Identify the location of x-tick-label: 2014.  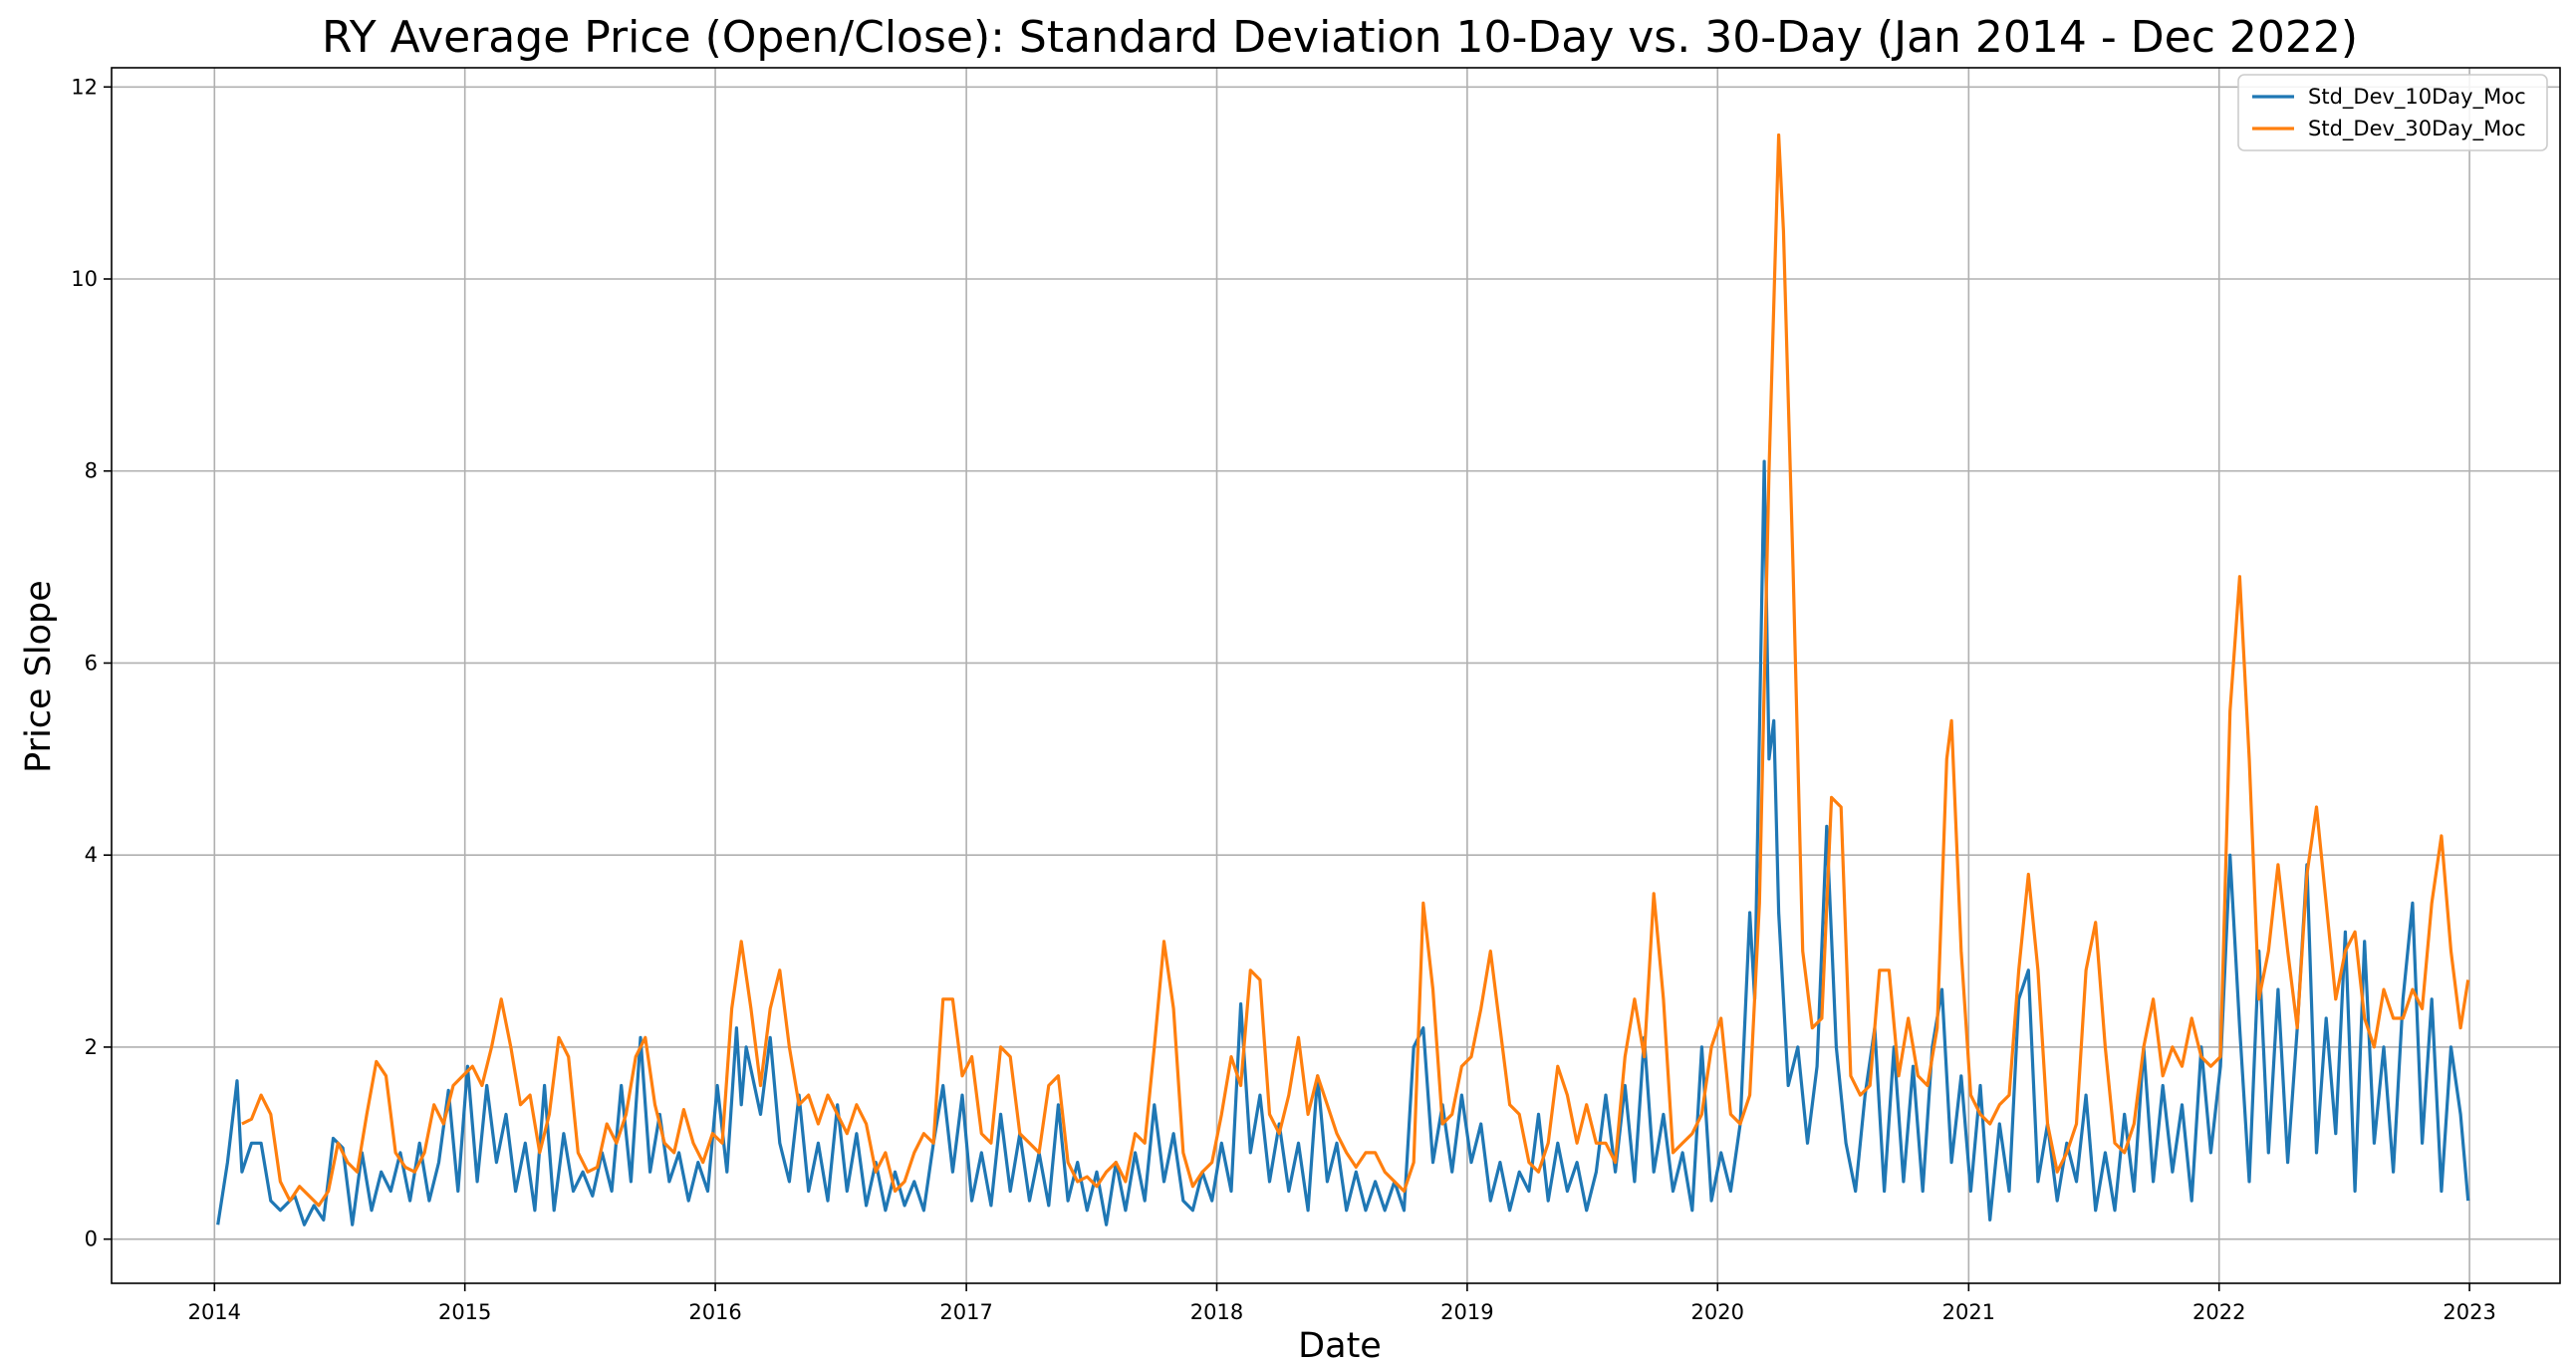
(214, 1312).